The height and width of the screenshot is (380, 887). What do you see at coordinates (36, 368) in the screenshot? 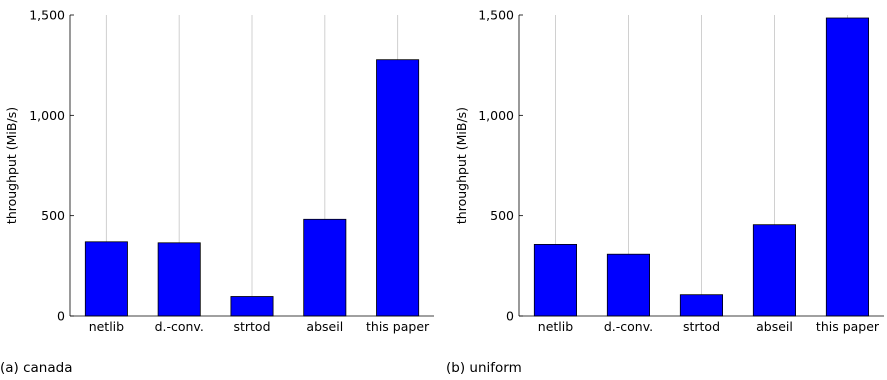
I see `panel-caption: (a) canada` at bounding box center [36, 368].